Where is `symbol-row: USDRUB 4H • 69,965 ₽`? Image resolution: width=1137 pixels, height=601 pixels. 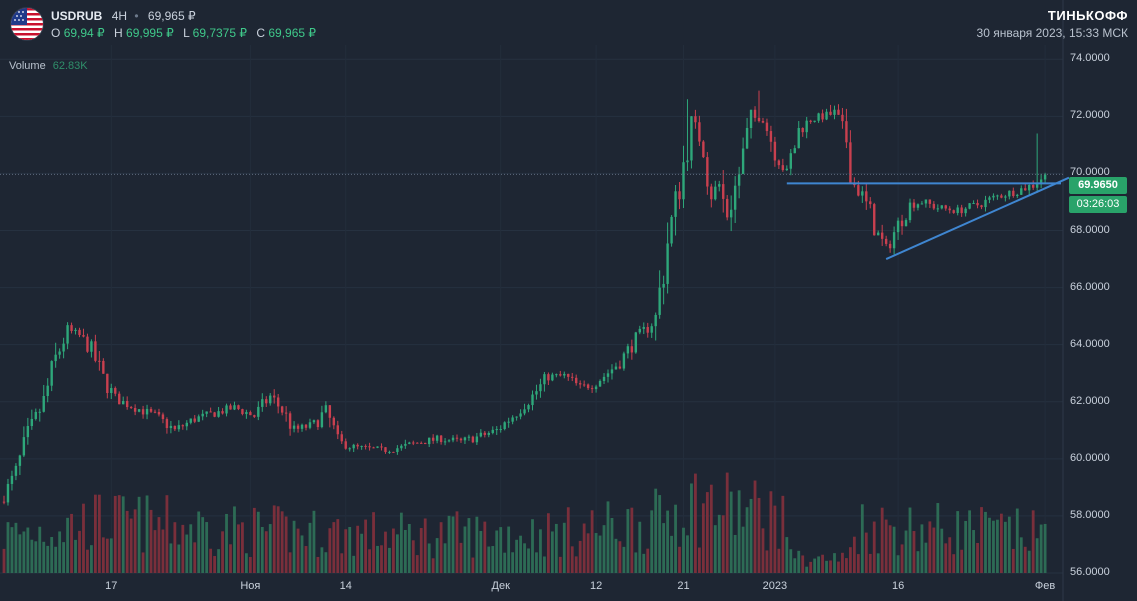 symbol-row: USDRUB 4H • 69,965 ₽ is located at coordinates (123, 16).